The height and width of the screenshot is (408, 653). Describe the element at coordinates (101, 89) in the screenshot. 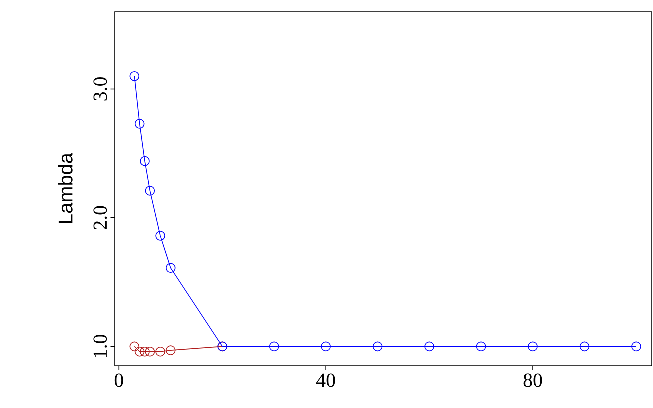

I see `y-tick-label: 3.0` at that location.